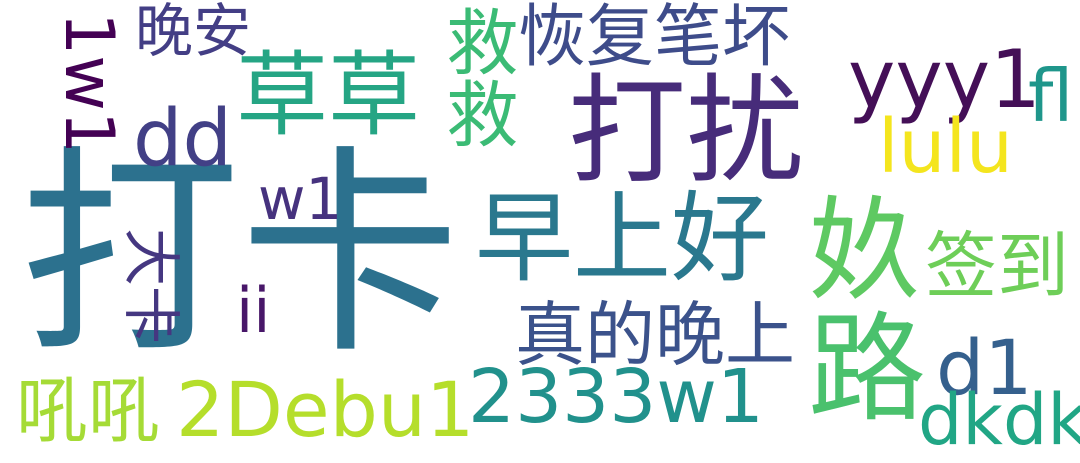 This screenshot has width=1080, height=463. What do you see at coordinates (616, 397) in the screenshot?
I see `word-2333w1: 2333w1` at bounding box center [616, 397].